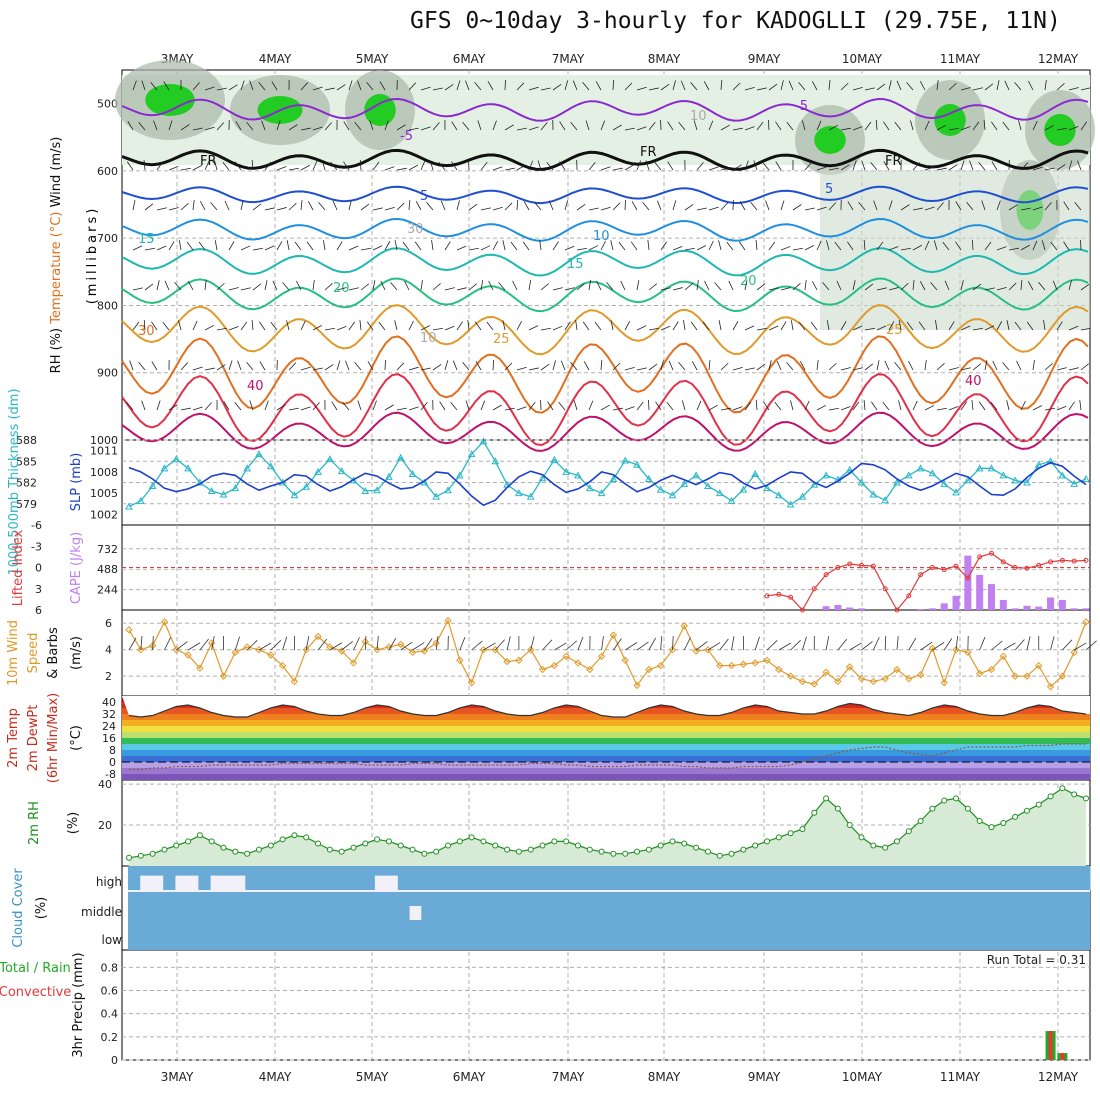  What do you see at coordinates (110, 967) in the screenshot?
I see `precip-tick-label: 0.8` at bounding box center [110, 967].